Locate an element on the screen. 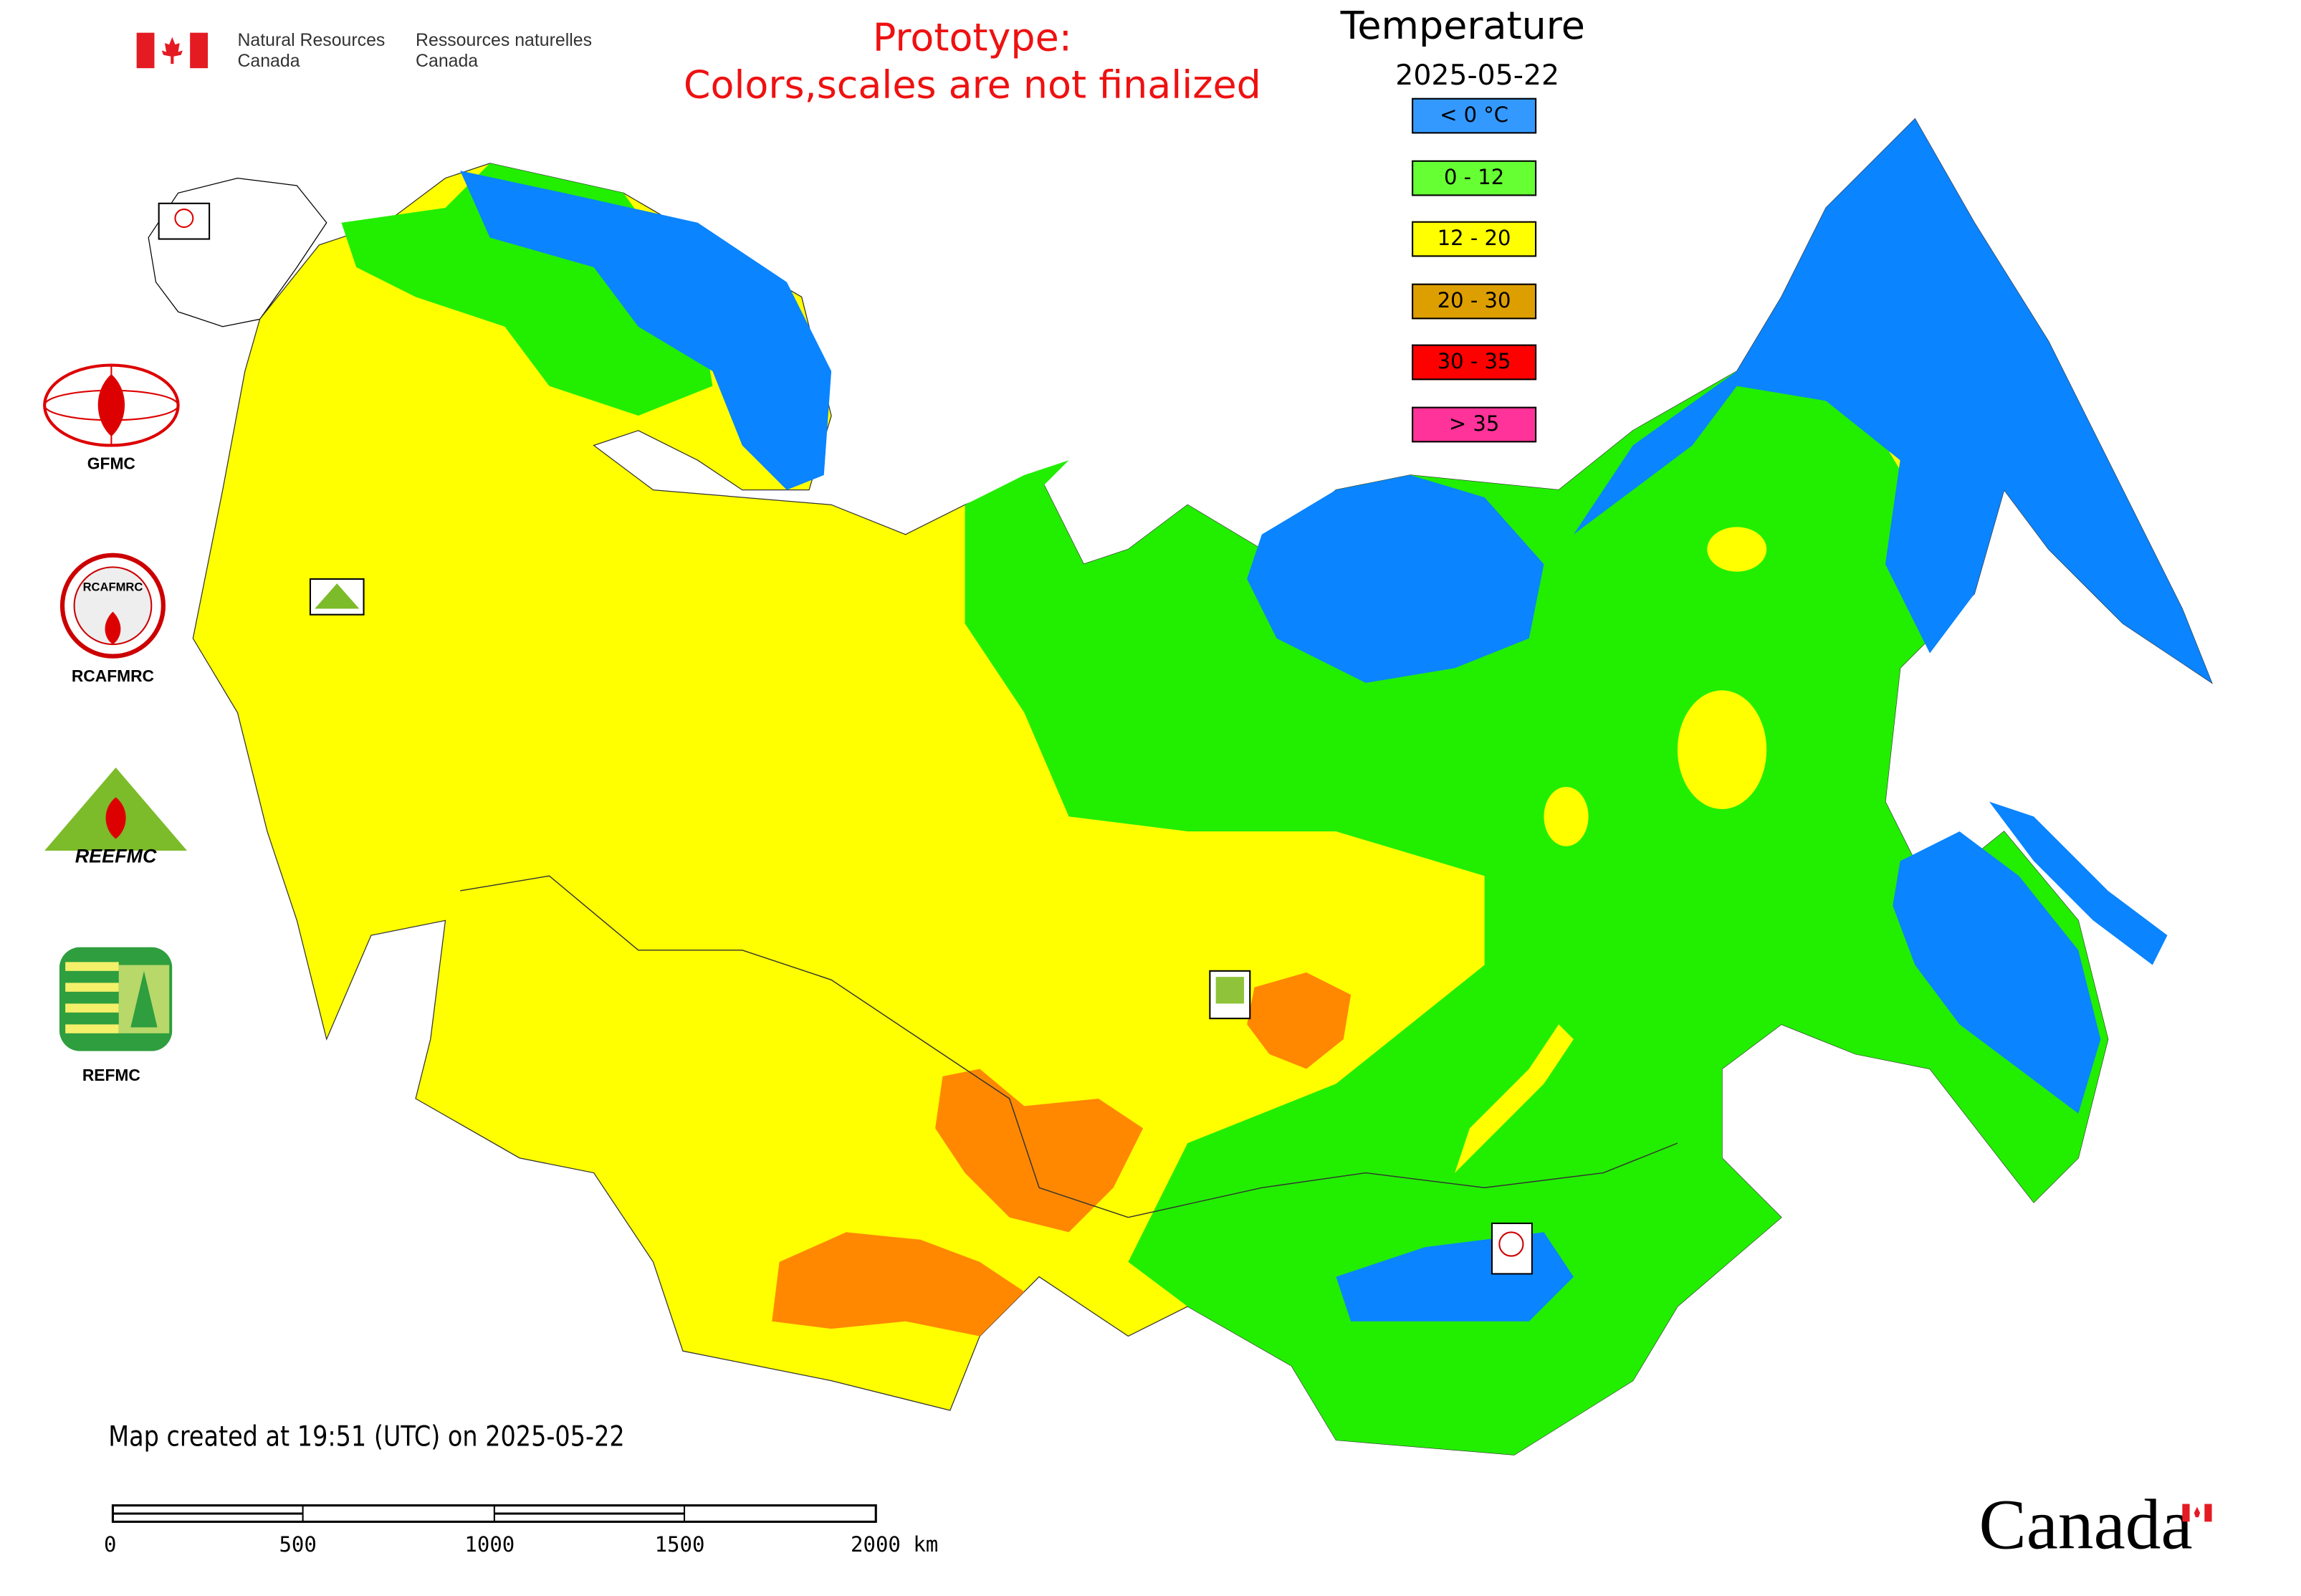  nrcan-en-line1: Natural Resources is located at coordinates (311, 40).